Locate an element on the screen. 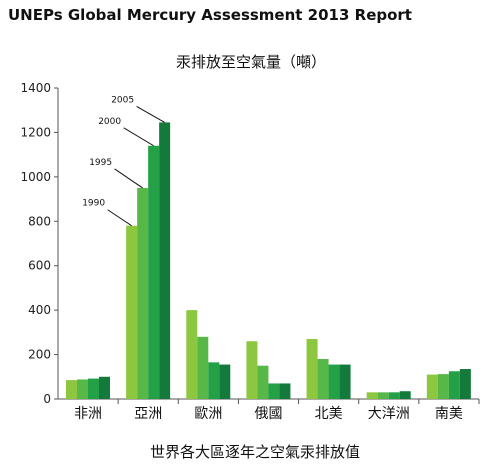  y-tick-label: 1000 is located at coordinates (35, 177).